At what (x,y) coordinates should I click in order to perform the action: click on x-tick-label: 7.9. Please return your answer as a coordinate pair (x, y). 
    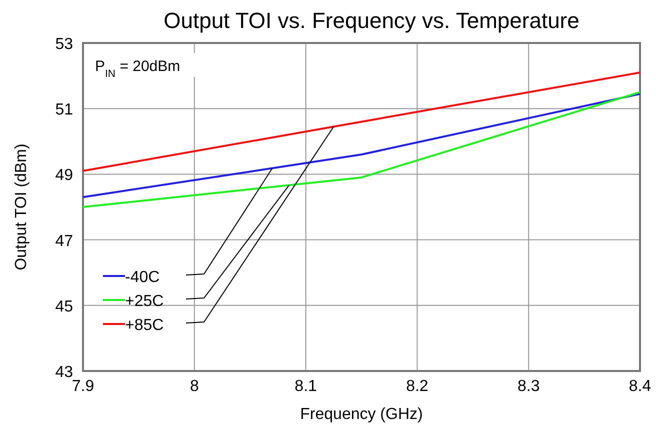
    Looking at the image, I should click on (83, 386).